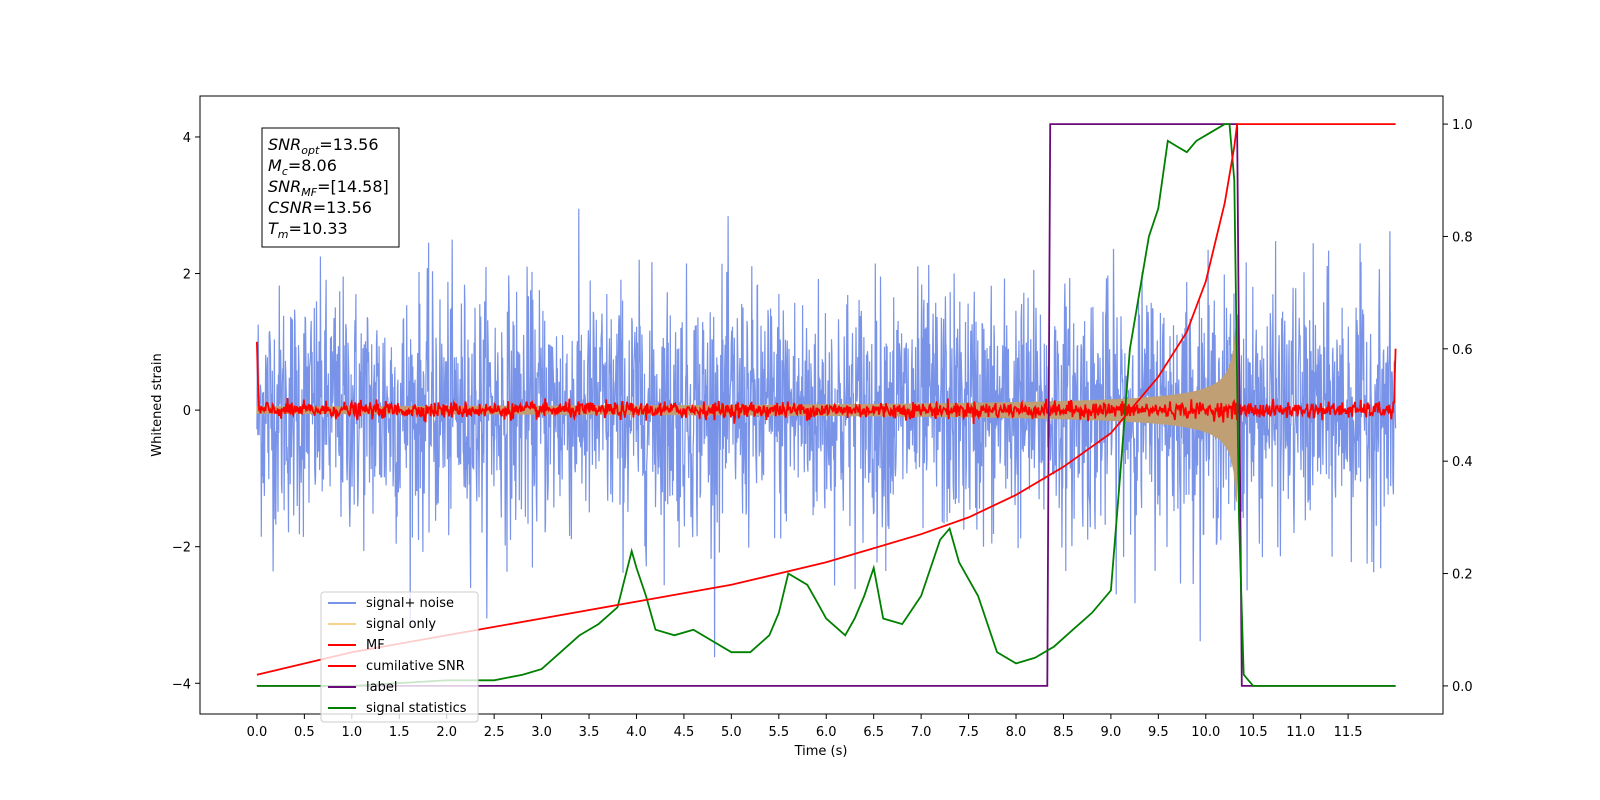 Image resolution: width=1600 pixels, height=800 pixels. What do you see at coordinates (308, 230) in the screenshot?
I see `info-line: Tm=10.33` at bounding box center [308, 230].